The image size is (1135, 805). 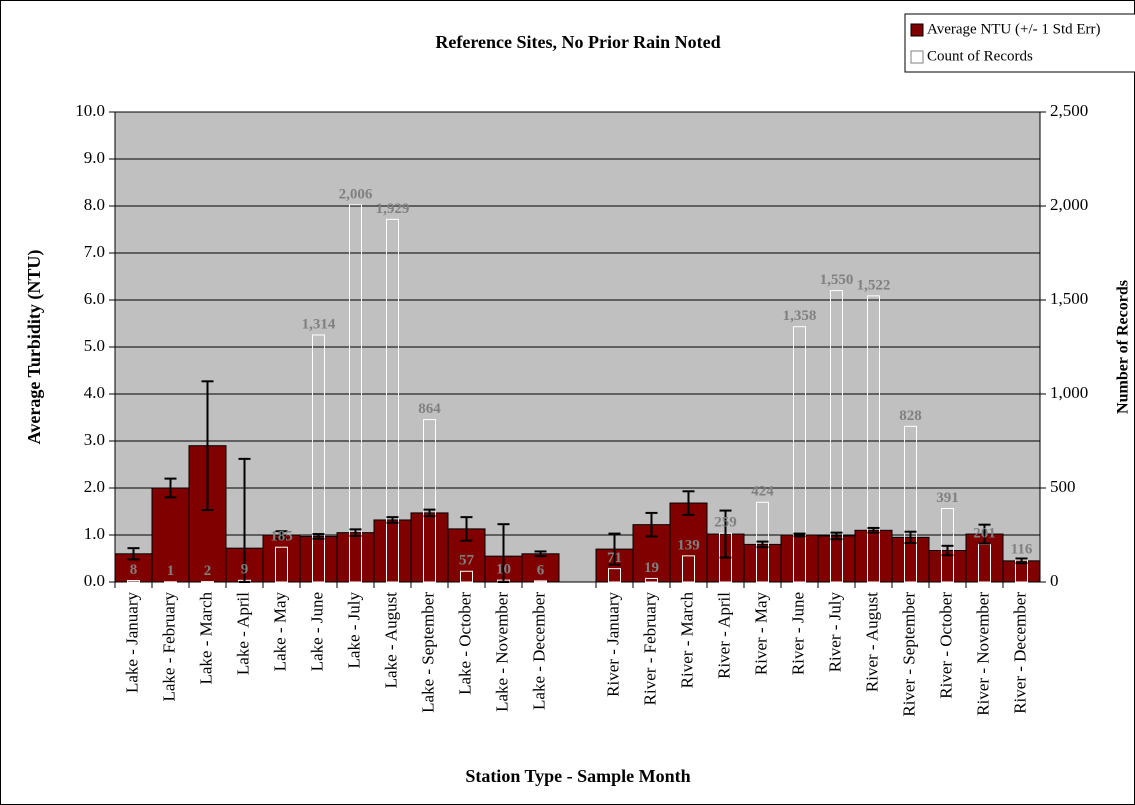 What do you see at coordinates (427, 652) in the screenshot?
I see `x-tick-label: Lake - September` at bounding box center [427, 652].